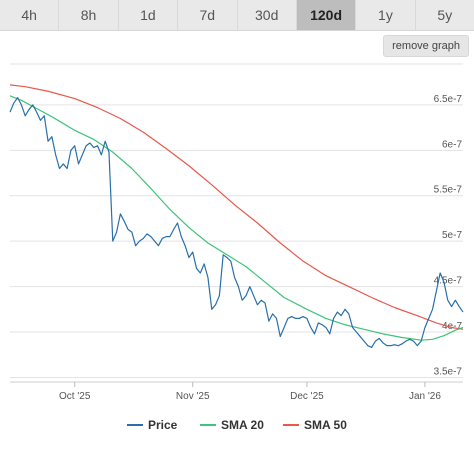 The image size is (474, 455). What do you see at coordinates (425, 396) in the screenshot?
I see `x-tick-label: Jan '26` at bounding box center [425, 396].